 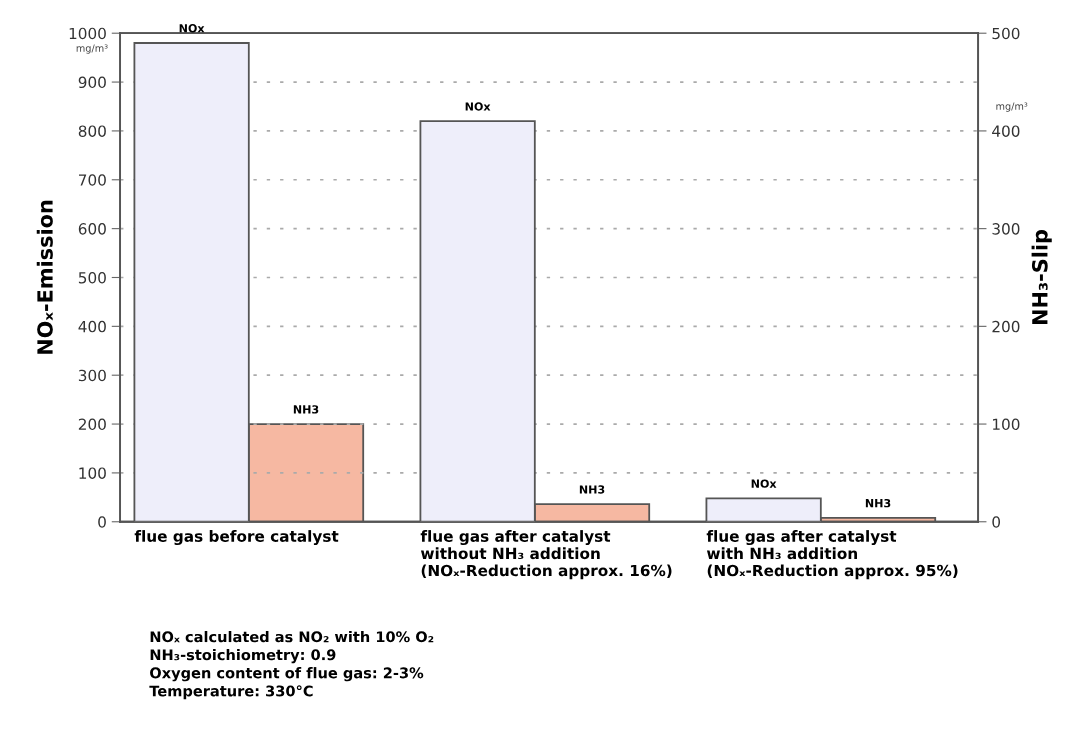 What do you see at coordinates (996, 522) in the screenshot?
I see `y2-tick-label: 0` at bounding box center [996, 522].